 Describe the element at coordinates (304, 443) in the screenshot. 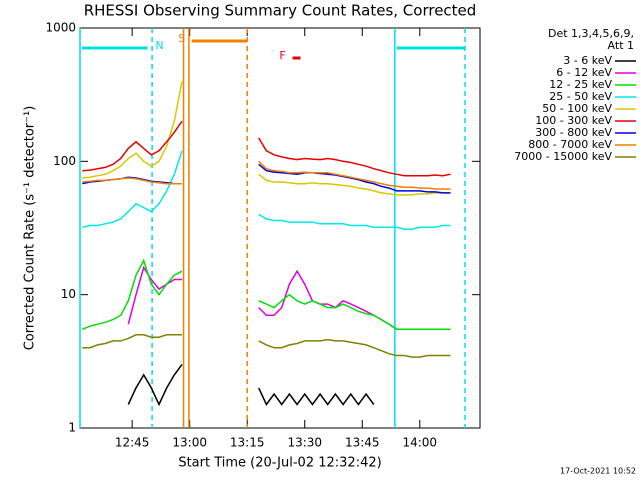

I see `x-tick-label: 13:30` at that location.